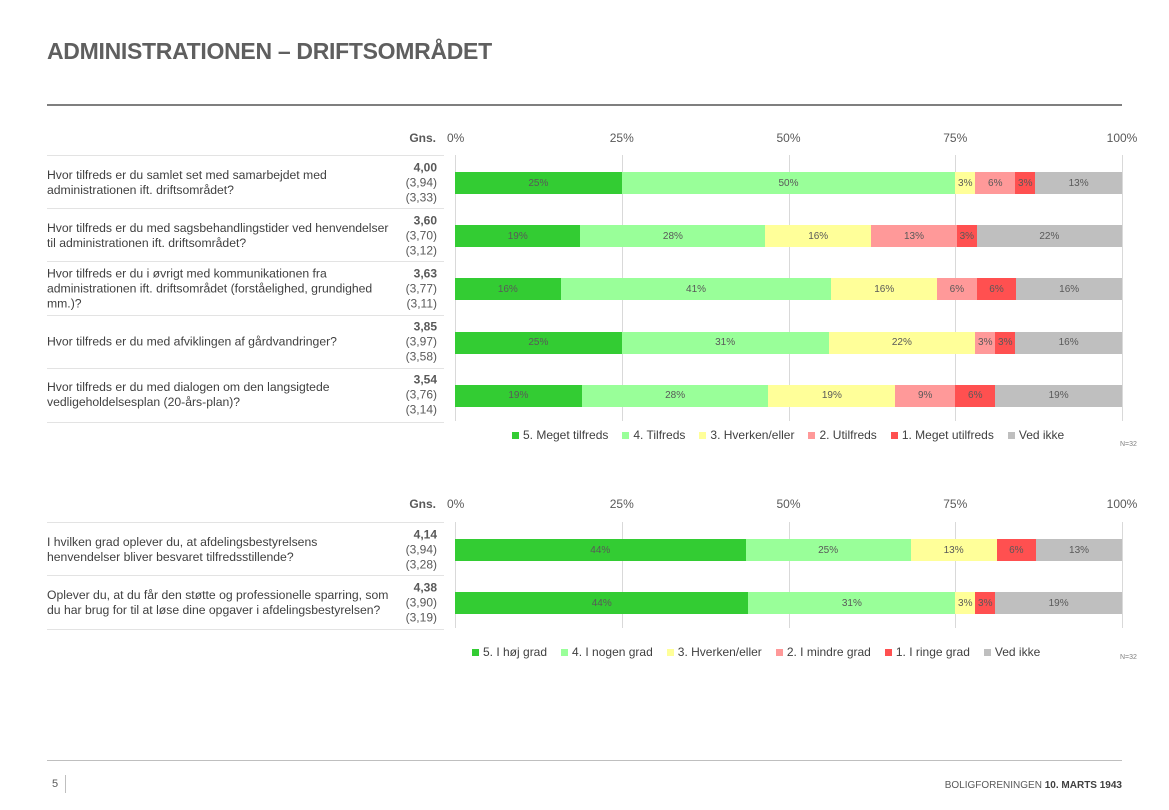 This screenshot has height=810, width=1169. Describe the element at coordinates (269, 51) in the screenshot. I see `page-title: ADMINISTRATIONEN – DRIFTSOMRÅDET` at that location.